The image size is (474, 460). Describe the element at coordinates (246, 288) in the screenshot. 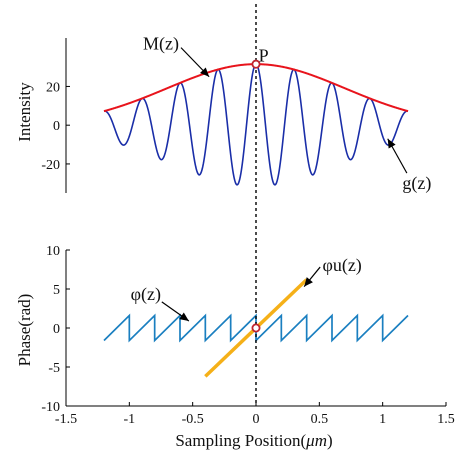

I see `phase-annotations: φ(z) φu(z)` at that location.